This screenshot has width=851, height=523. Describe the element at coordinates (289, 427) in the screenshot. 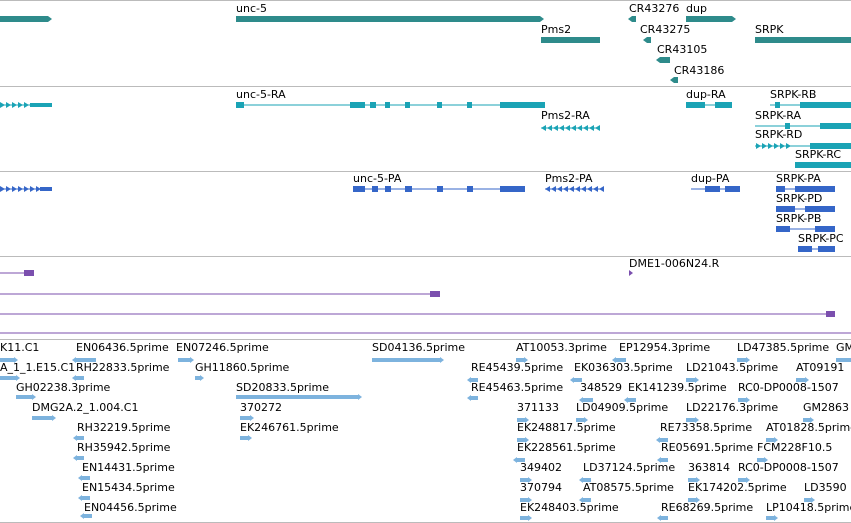

I see `est-label: EK246761.5prime` at that location.